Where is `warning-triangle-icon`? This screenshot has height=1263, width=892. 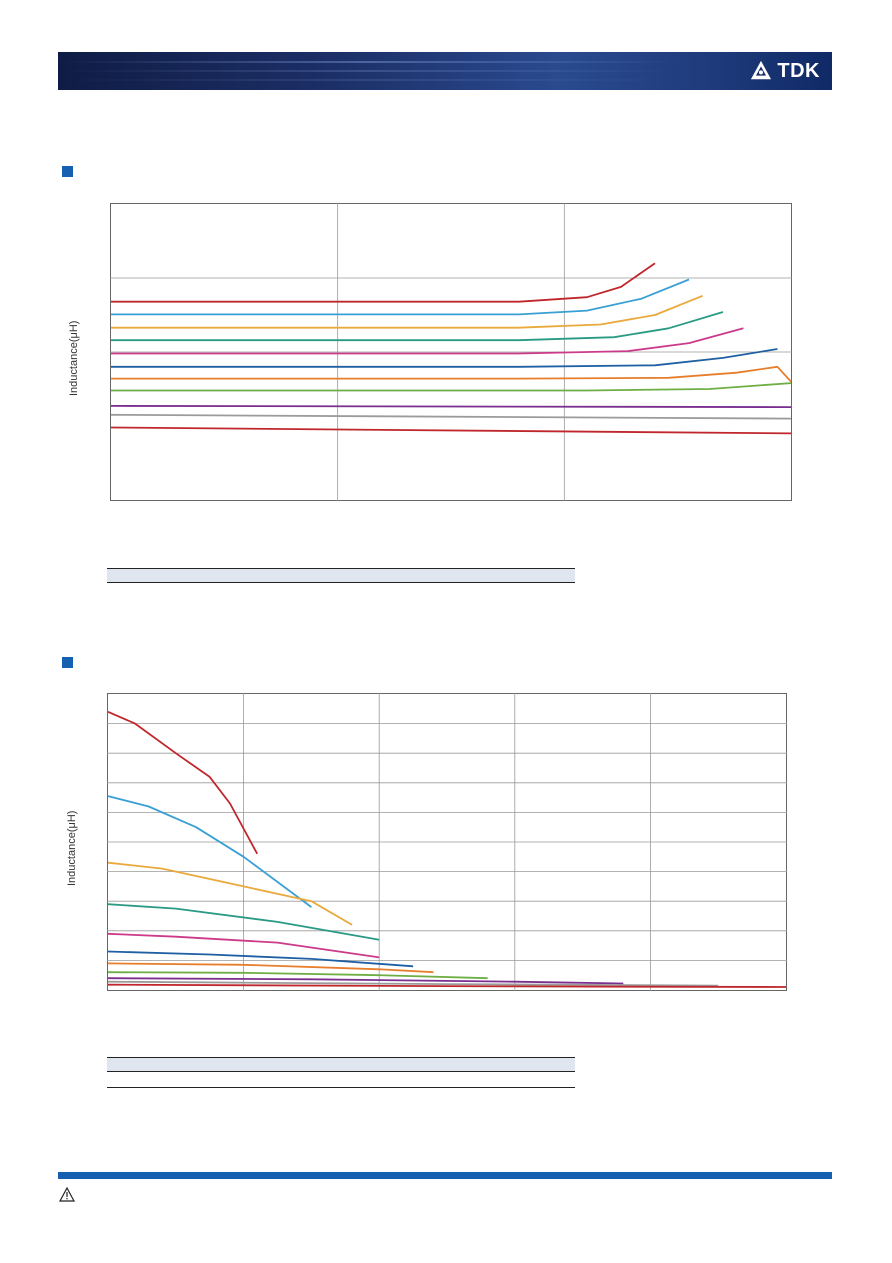 warning-triangle-icon is located at coordinates (67, 1194).